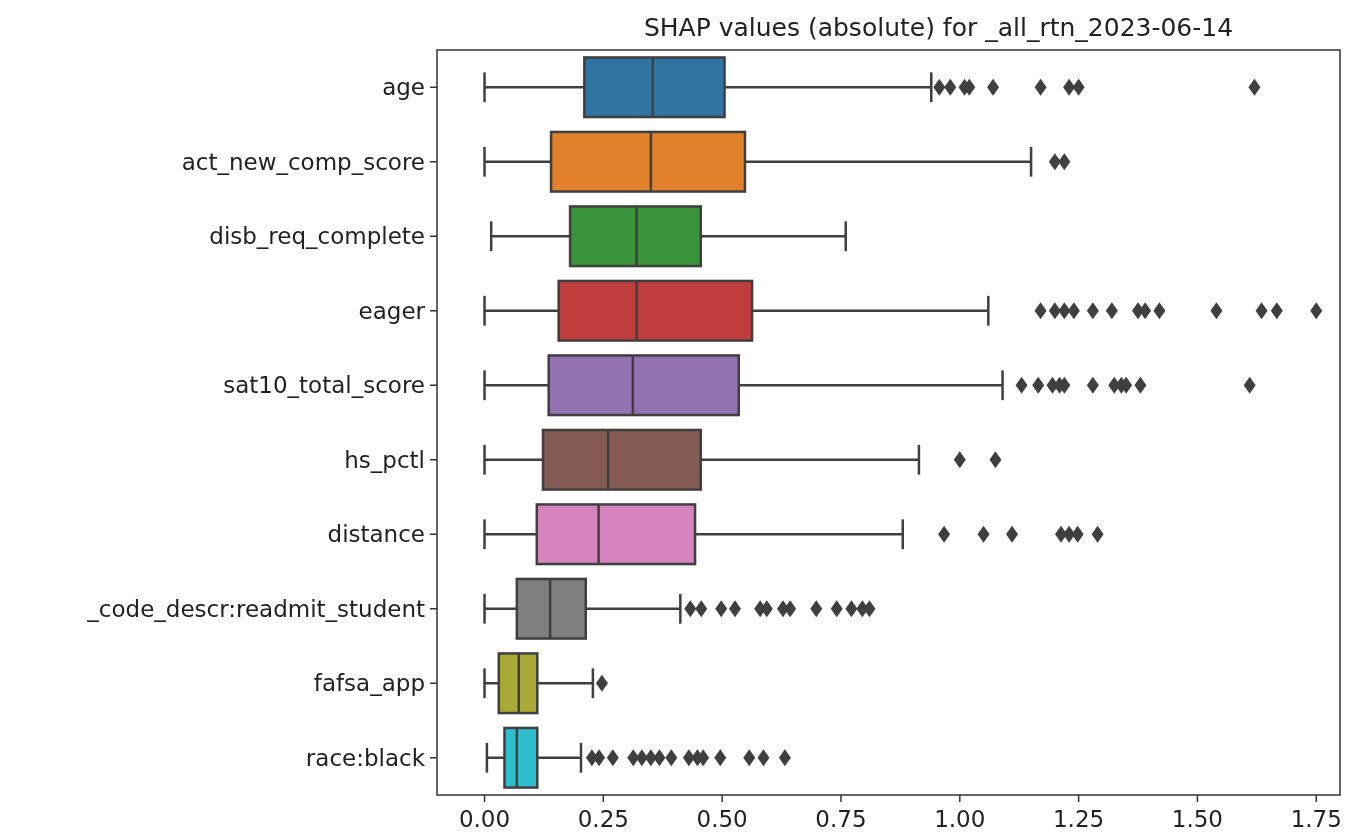 This screenshot has height=840, width=1359. What do you see at coordinates (376, 534) in the screenshot?
I see `y-tick-label: distance` at bounding box center [376, 534].